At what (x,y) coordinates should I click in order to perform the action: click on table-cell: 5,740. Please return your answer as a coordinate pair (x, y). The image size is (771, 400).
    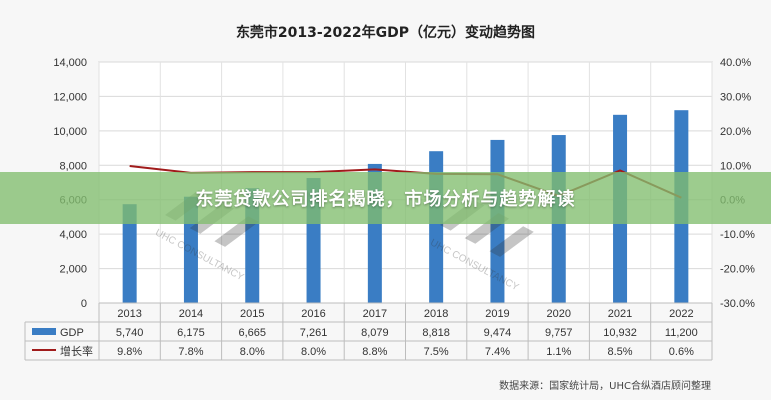
    Looking at the image, I should click on (130, 333).